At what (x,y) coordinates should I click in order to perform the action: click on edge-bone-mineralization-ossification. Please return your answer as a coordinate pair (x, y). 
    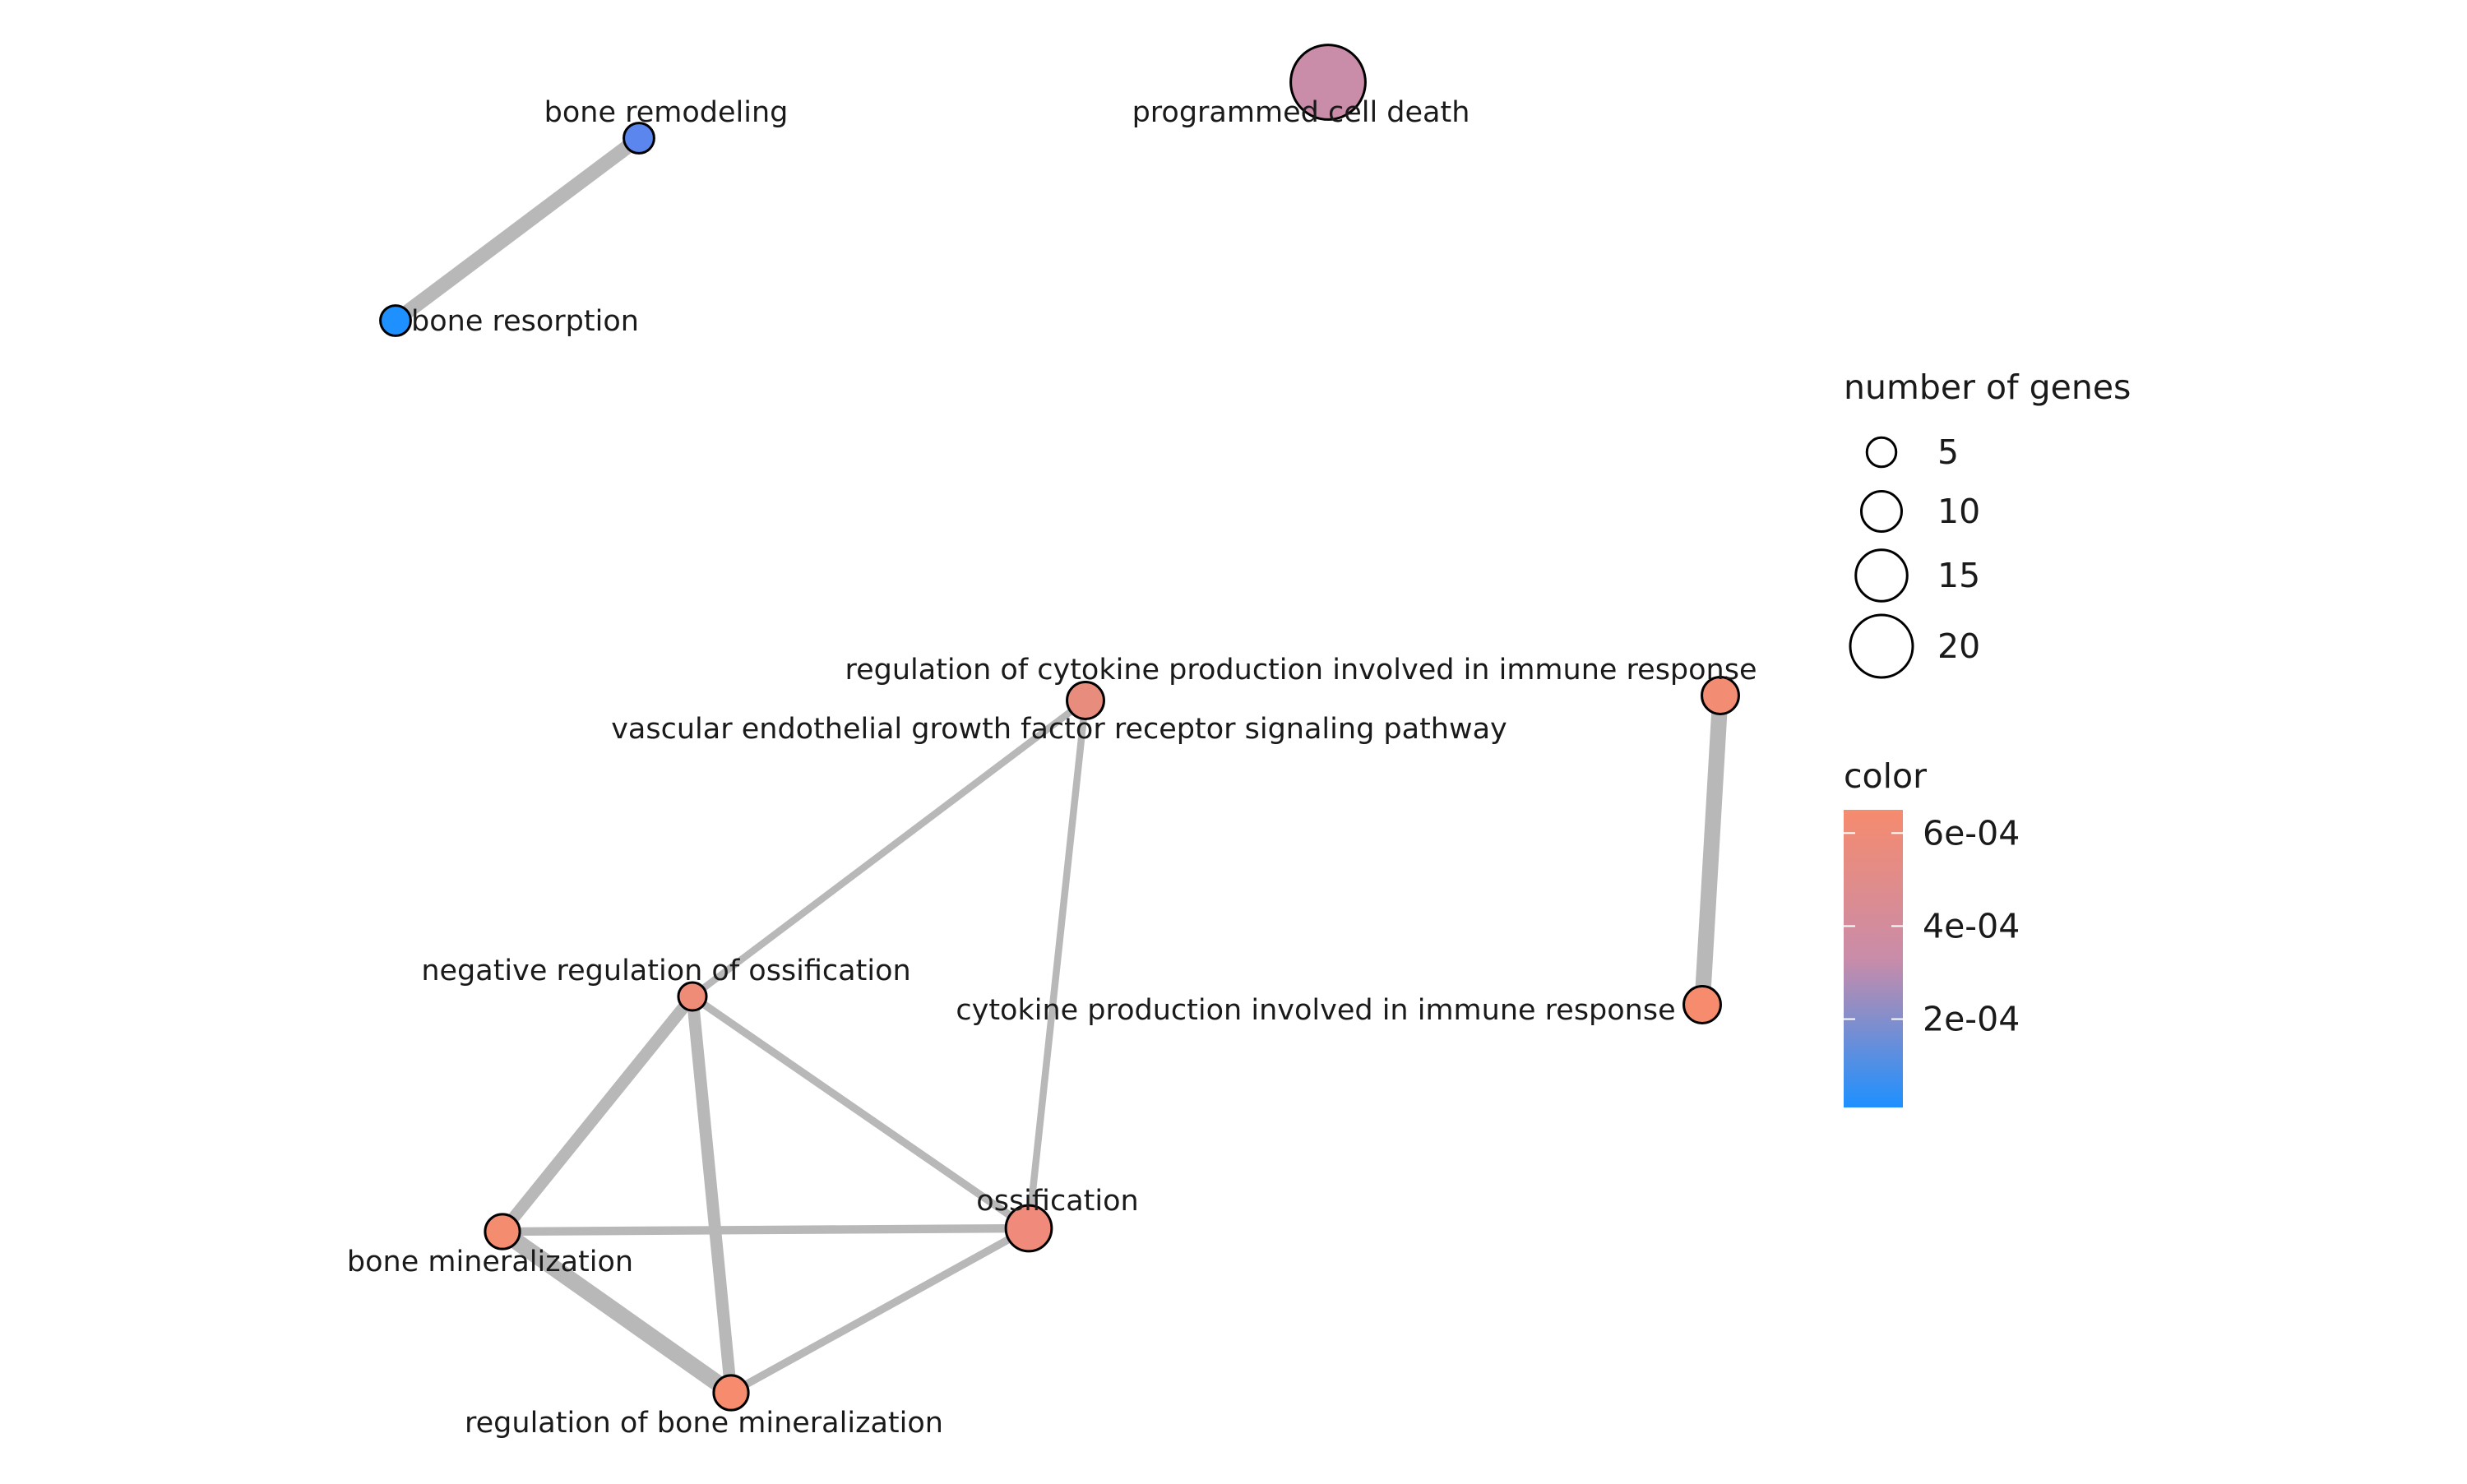
    Looking at the image, I should click on (766, 1230).